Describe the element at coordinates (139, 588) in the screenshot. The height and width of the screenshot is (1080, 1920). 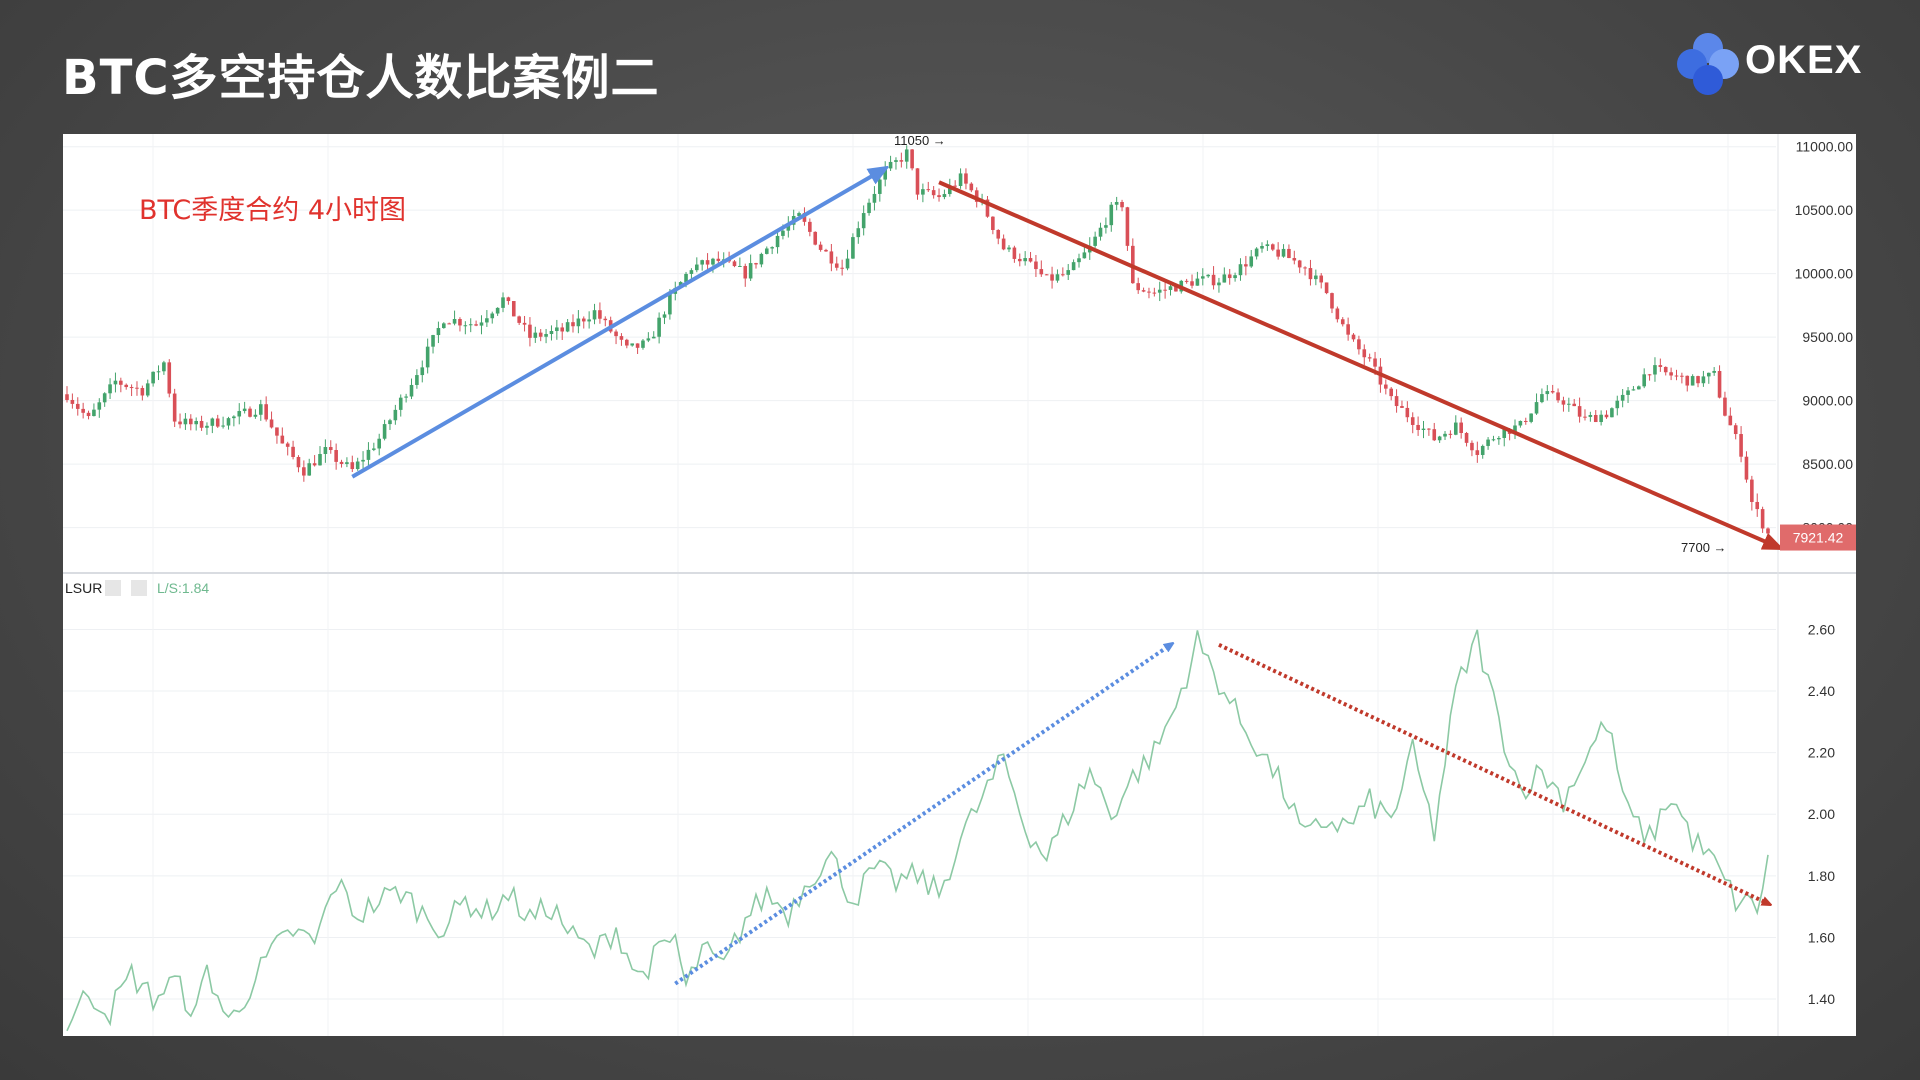
I see `indicator-close-icon` at that location.